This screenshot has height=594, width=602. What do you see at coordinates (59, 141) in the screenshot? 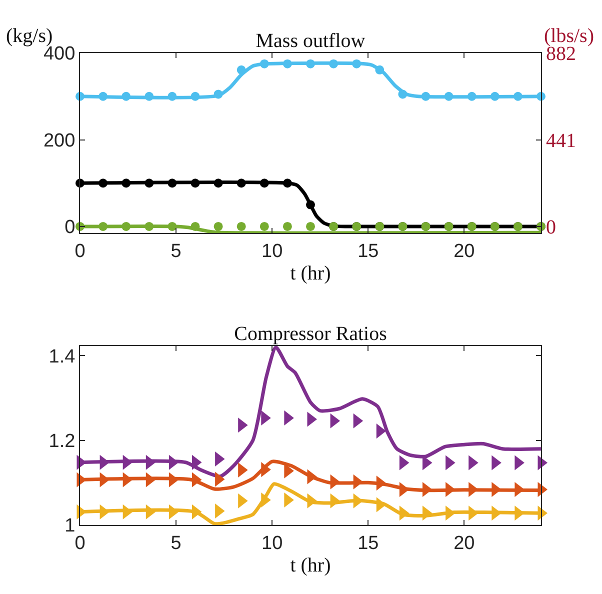
I see `y-tick-label: 200` at bounding box center [59, 141].